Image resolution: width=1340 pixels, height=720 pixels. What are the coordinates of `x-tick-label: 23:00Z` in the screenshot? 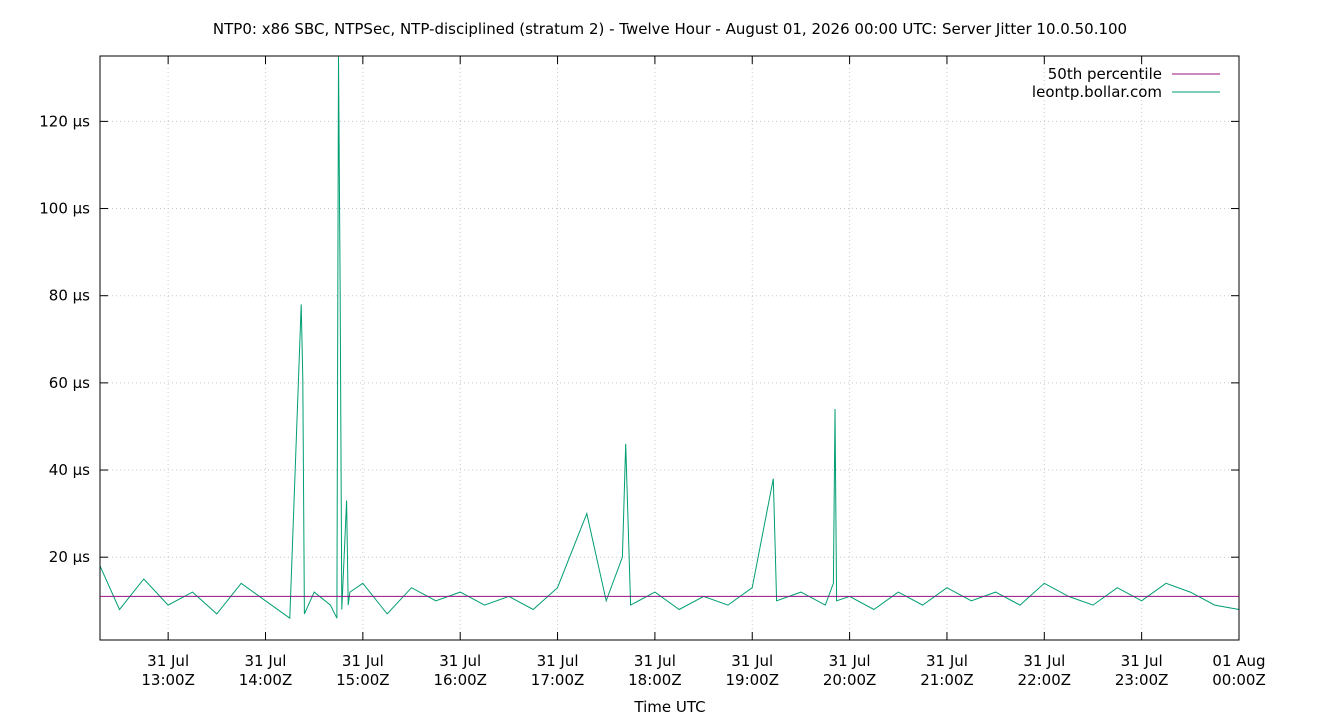 It's located at (1142, 680).